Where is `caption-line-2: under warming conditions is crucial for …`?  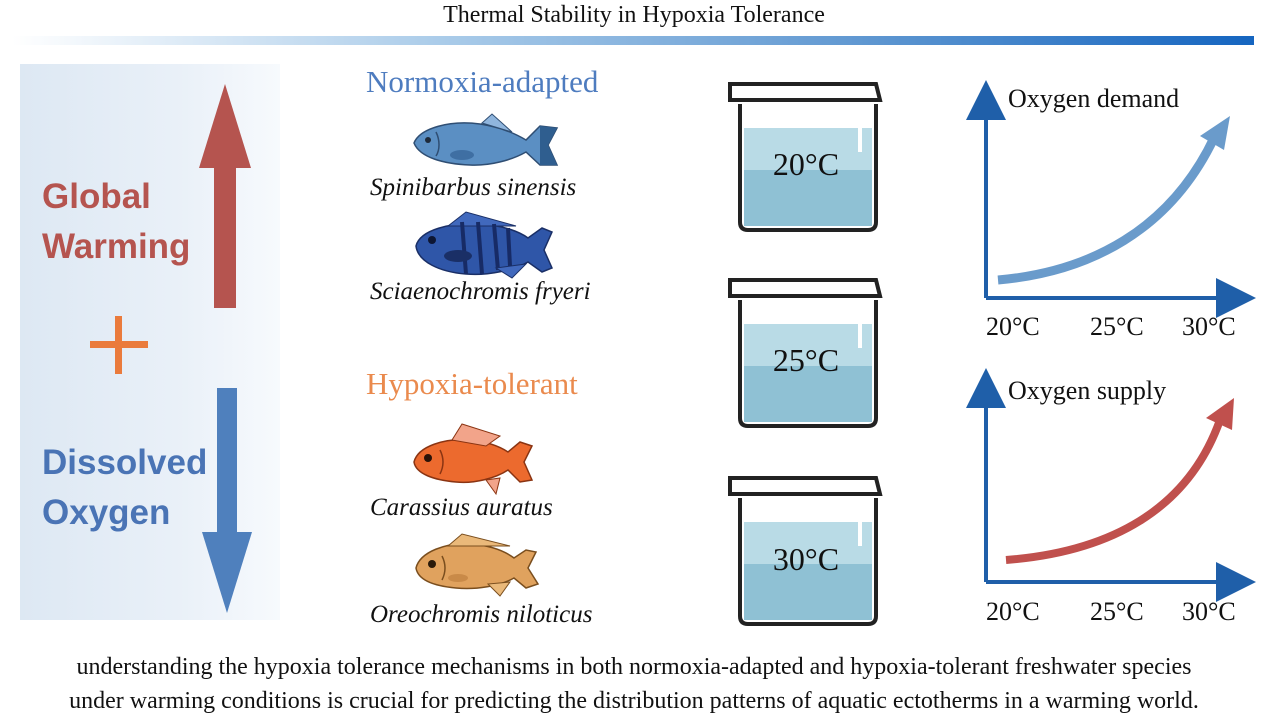
caption-line-2: under warming conditions is crucial for … is located at coordinates (634, 701).